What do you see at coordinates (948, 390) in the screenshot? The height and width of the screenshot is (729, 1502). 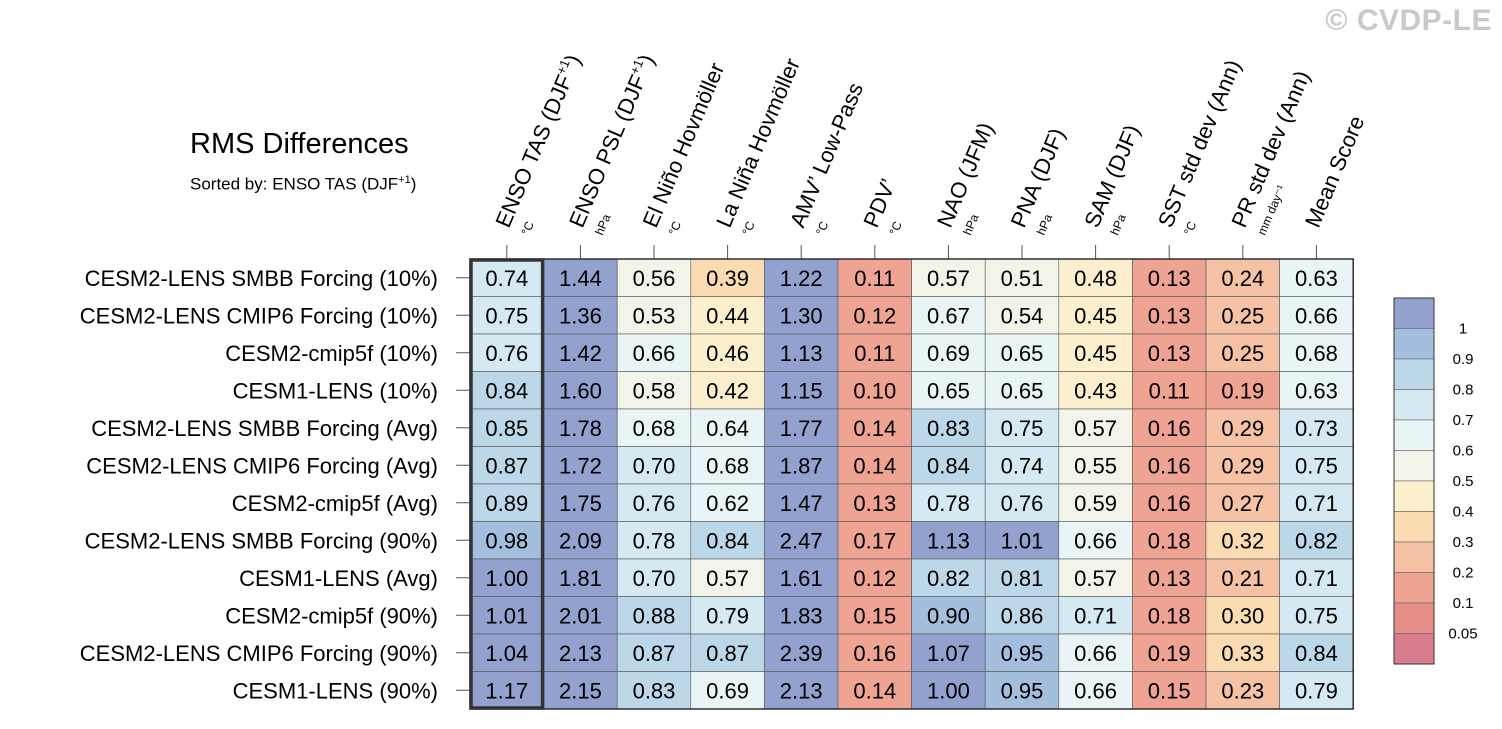 I see `cell-value: 0.65` at bounding box center [948, 390].